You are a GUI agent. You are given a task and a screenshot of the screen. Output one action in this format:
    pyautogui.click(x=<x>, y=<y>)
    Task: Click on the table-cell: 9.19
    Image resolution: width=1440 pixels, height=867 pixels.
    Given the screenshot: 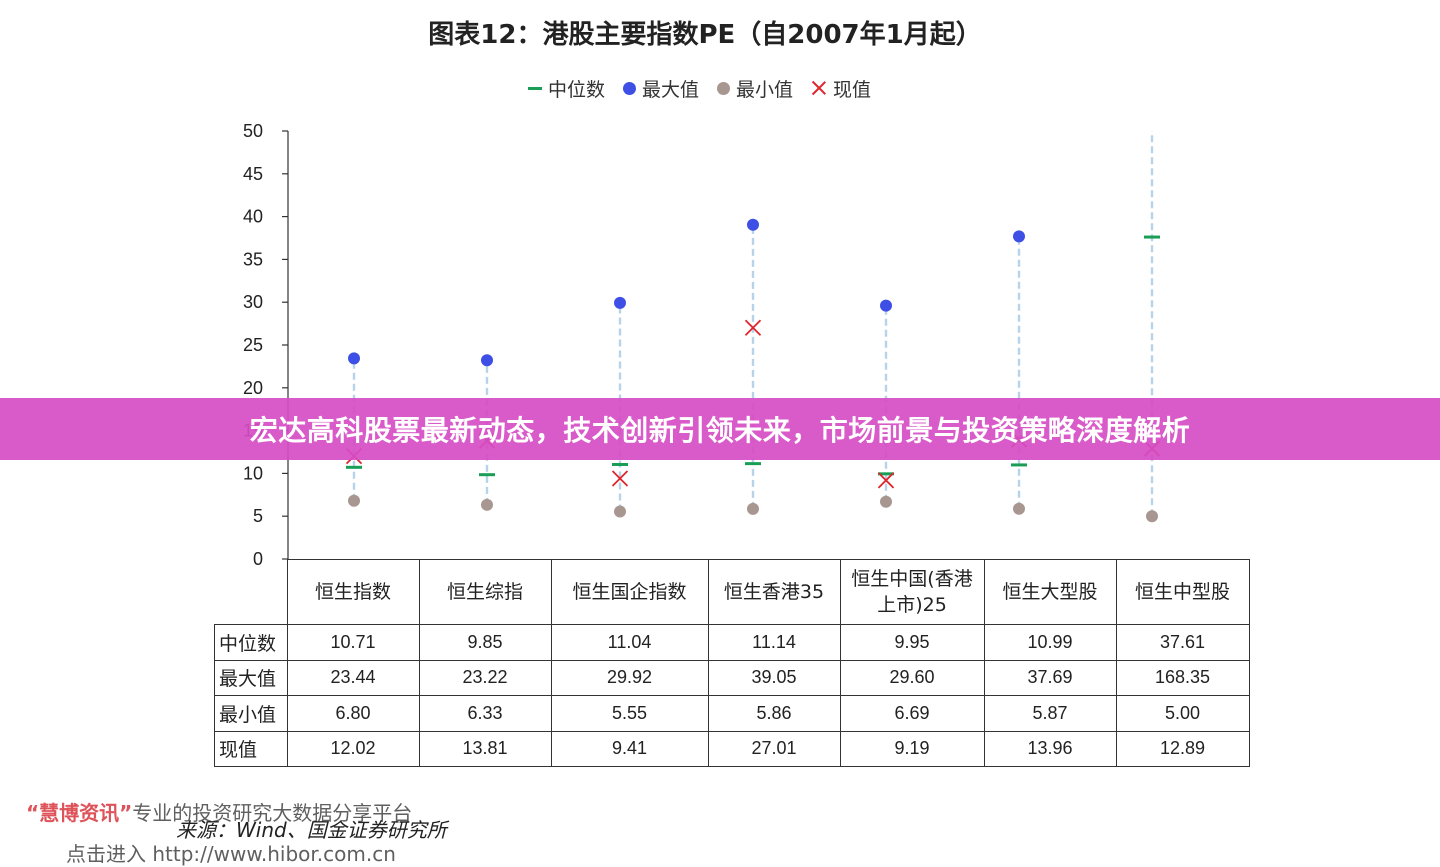 What is the action you would take?
    pyautogui.click(x=912, y=748)
    